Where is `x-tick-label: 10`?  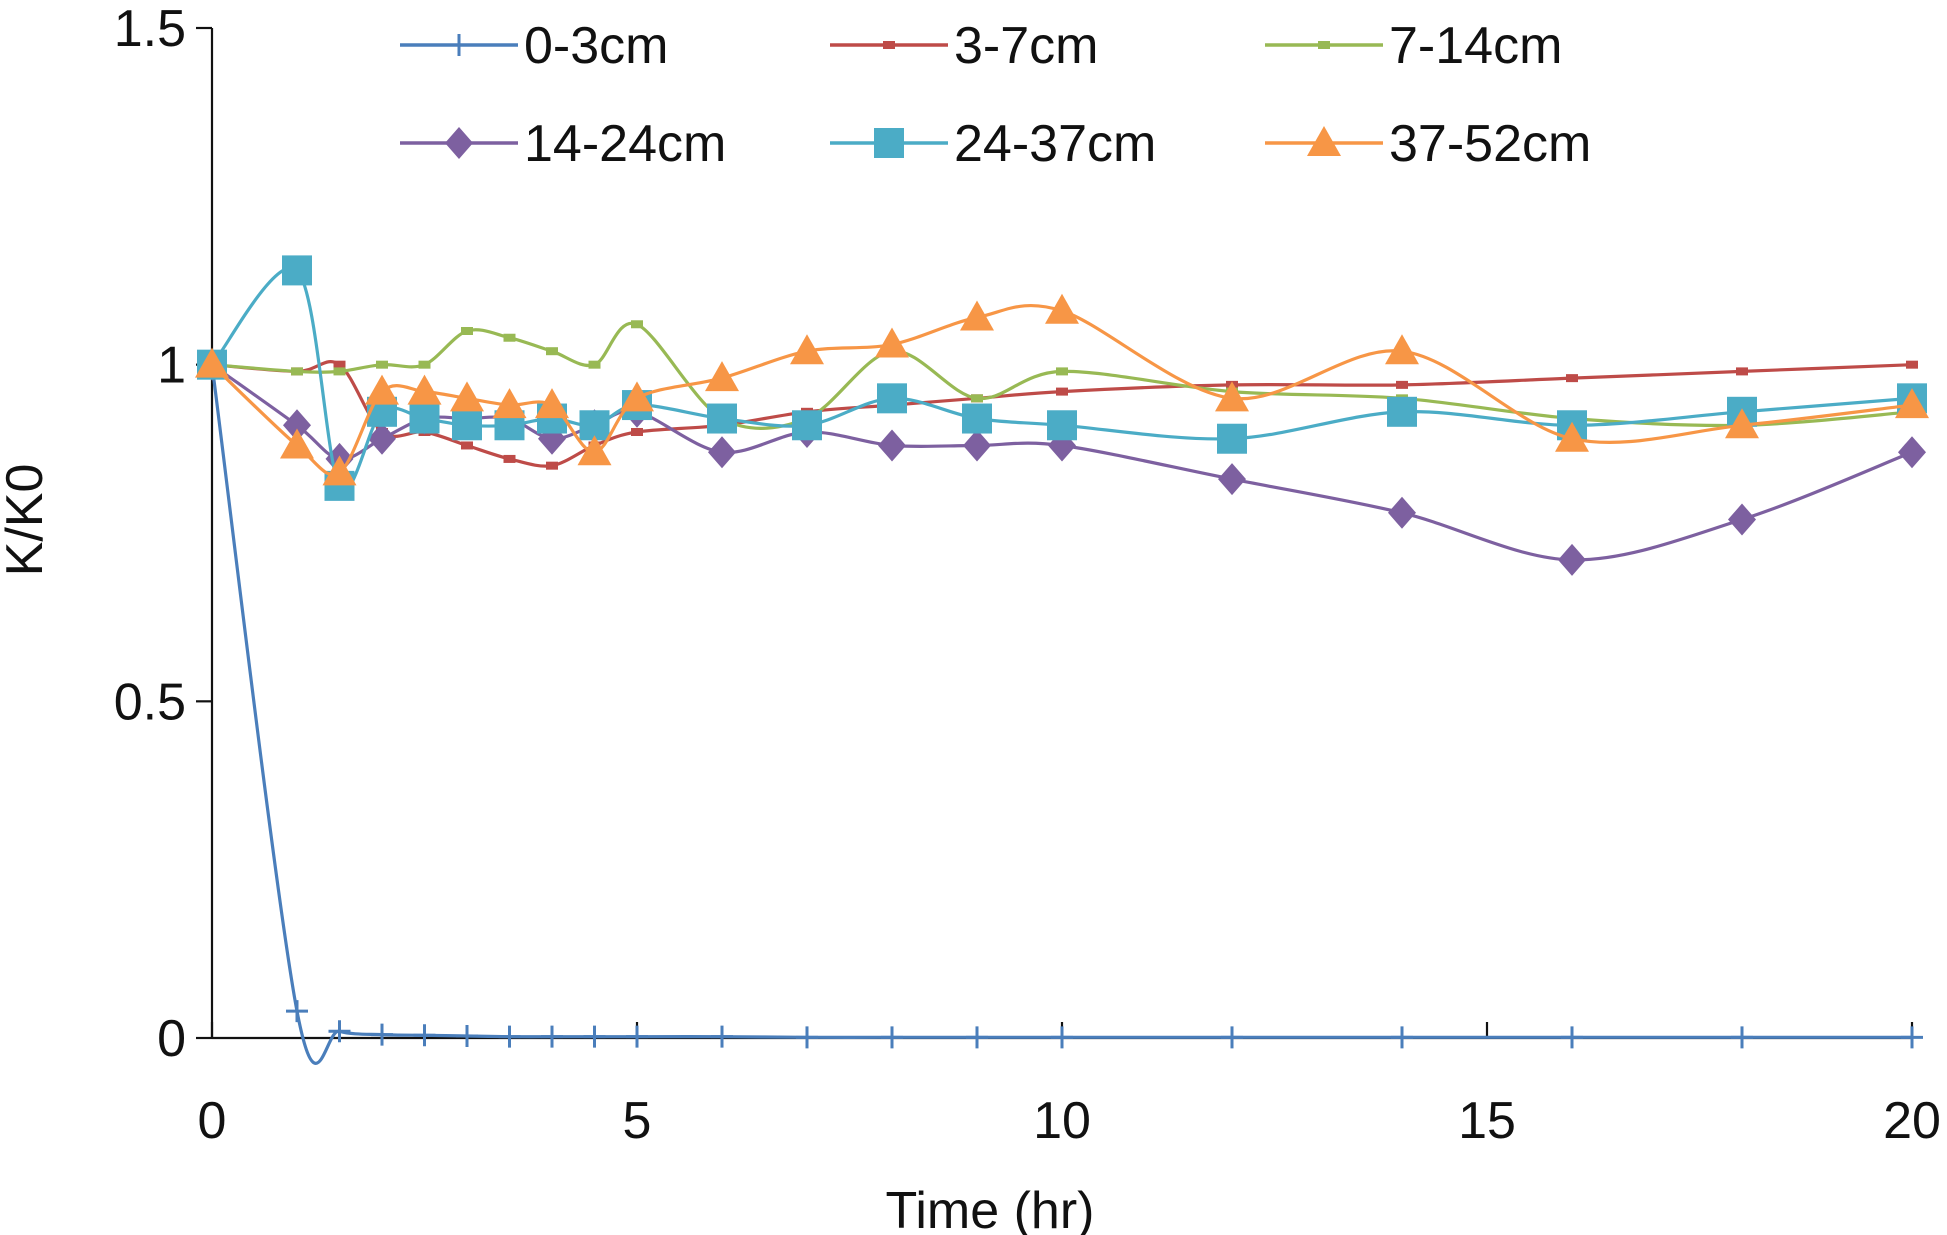 x-tick-label: 10 is located at coordinates (1062, 1121).